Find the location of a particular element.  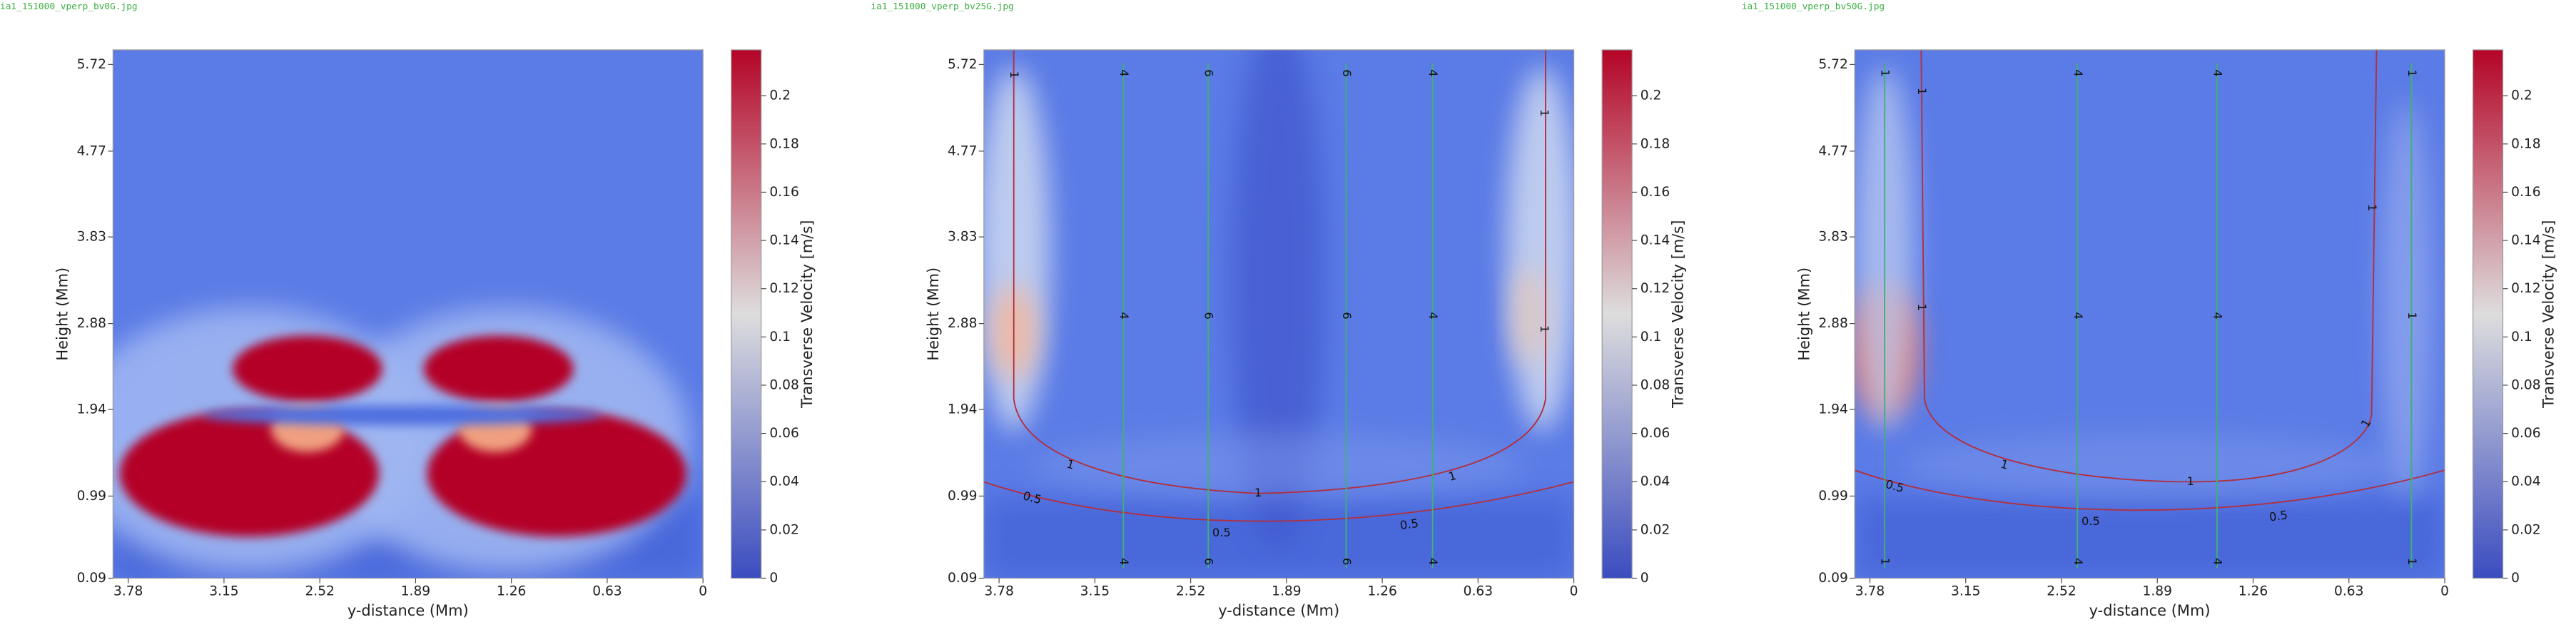

file-name: ia1_151000_vperp_bv25G.jpg is located at coordinates (942, 6).